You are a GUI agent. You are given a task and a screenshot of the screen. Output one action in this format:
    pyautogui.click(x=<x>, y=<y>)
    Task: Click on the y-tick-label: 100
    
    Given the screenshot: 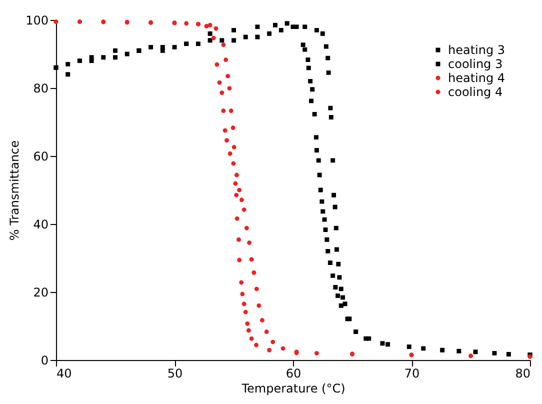 What is the action you would take?
    pyautogui.click(x=37, y=21)
    